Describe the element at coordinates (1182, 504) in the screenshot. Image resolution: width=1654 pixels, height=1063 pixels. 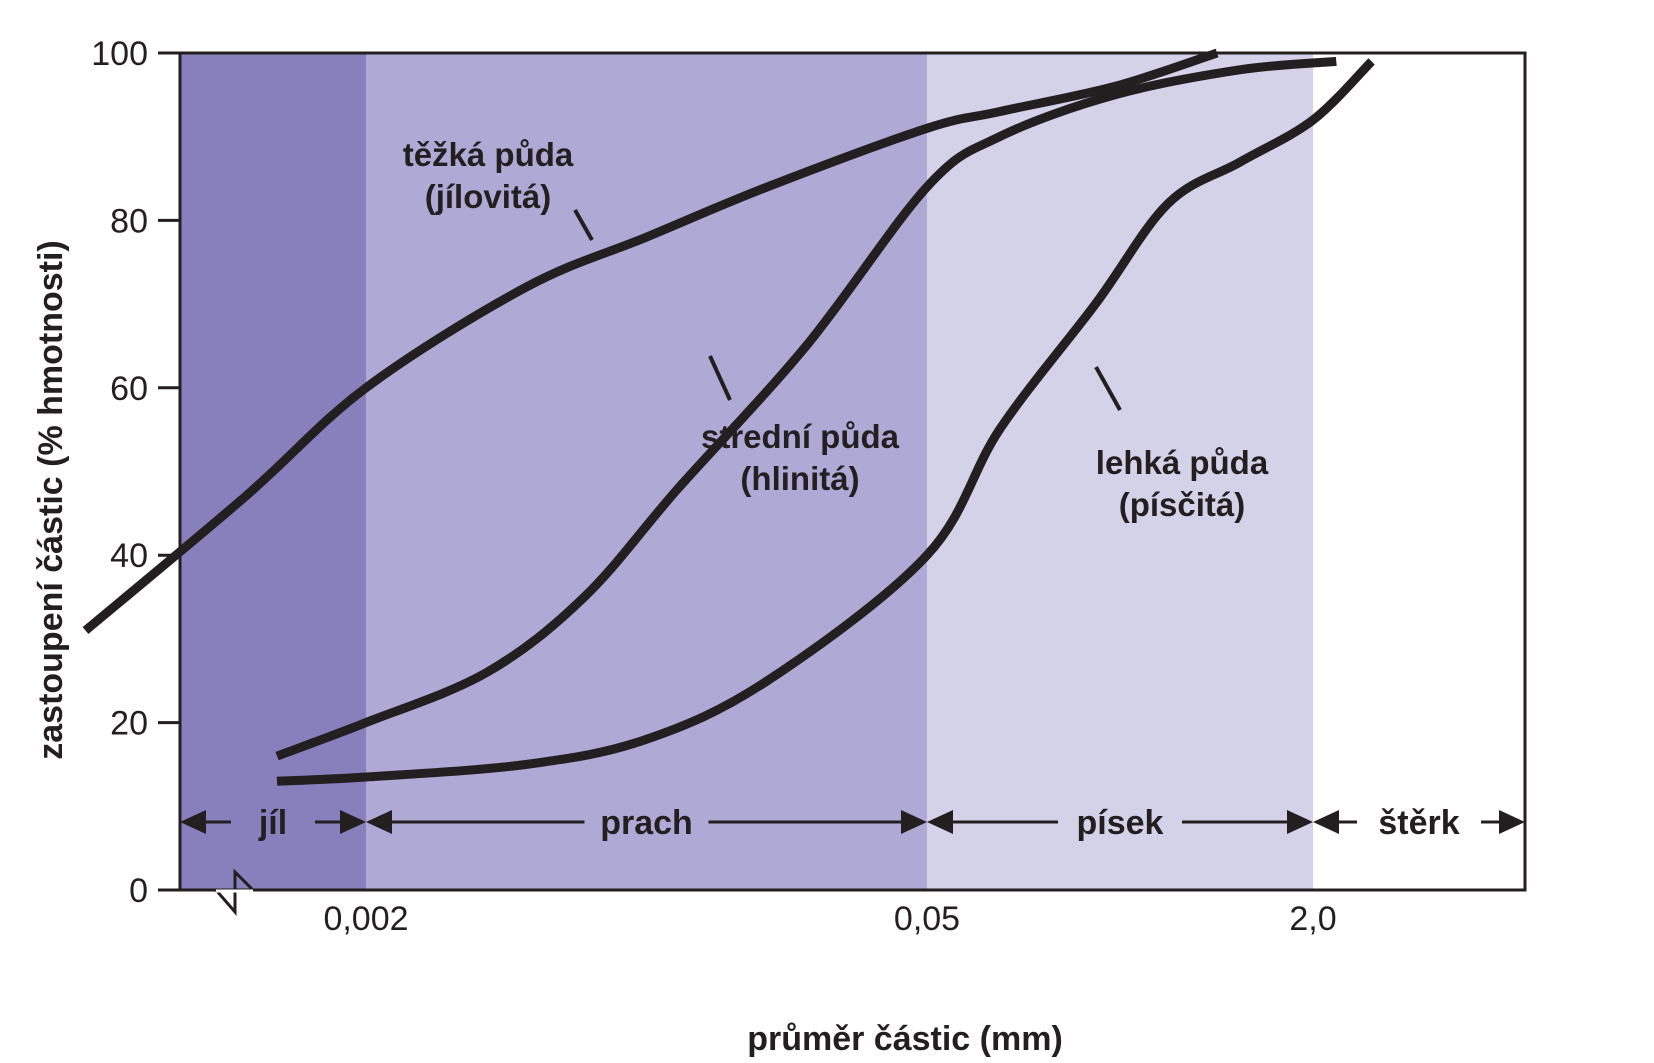
I see `curve-label: (písčitá)` at that location.